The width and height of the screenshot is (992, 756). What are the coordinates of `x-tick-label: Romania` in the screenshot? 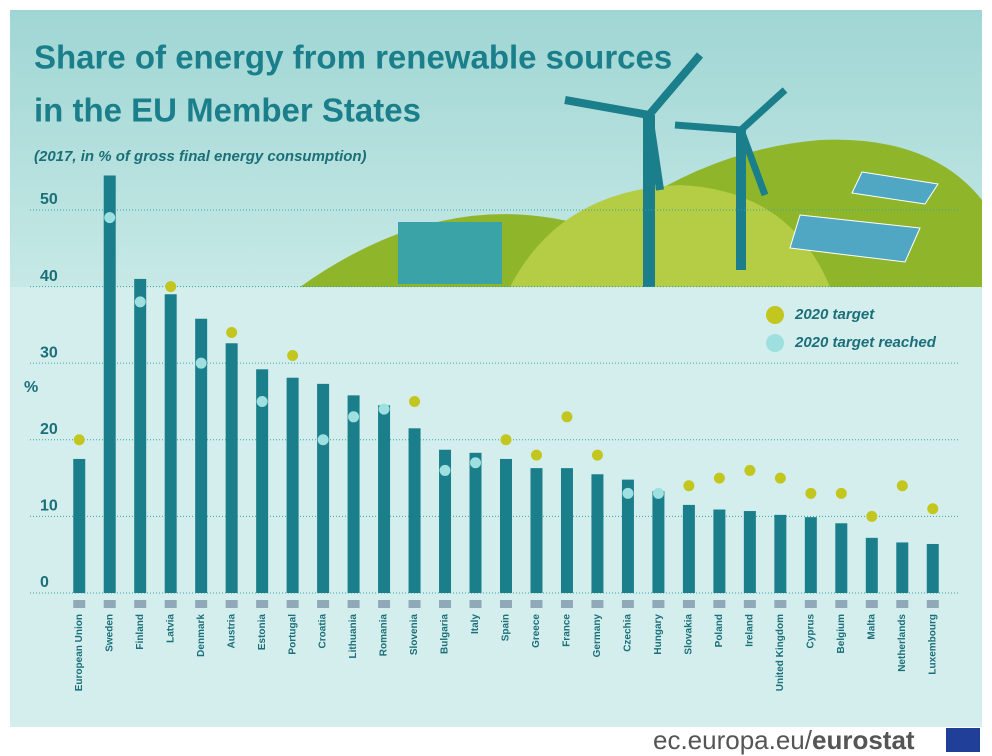 It's located at (384, 635).